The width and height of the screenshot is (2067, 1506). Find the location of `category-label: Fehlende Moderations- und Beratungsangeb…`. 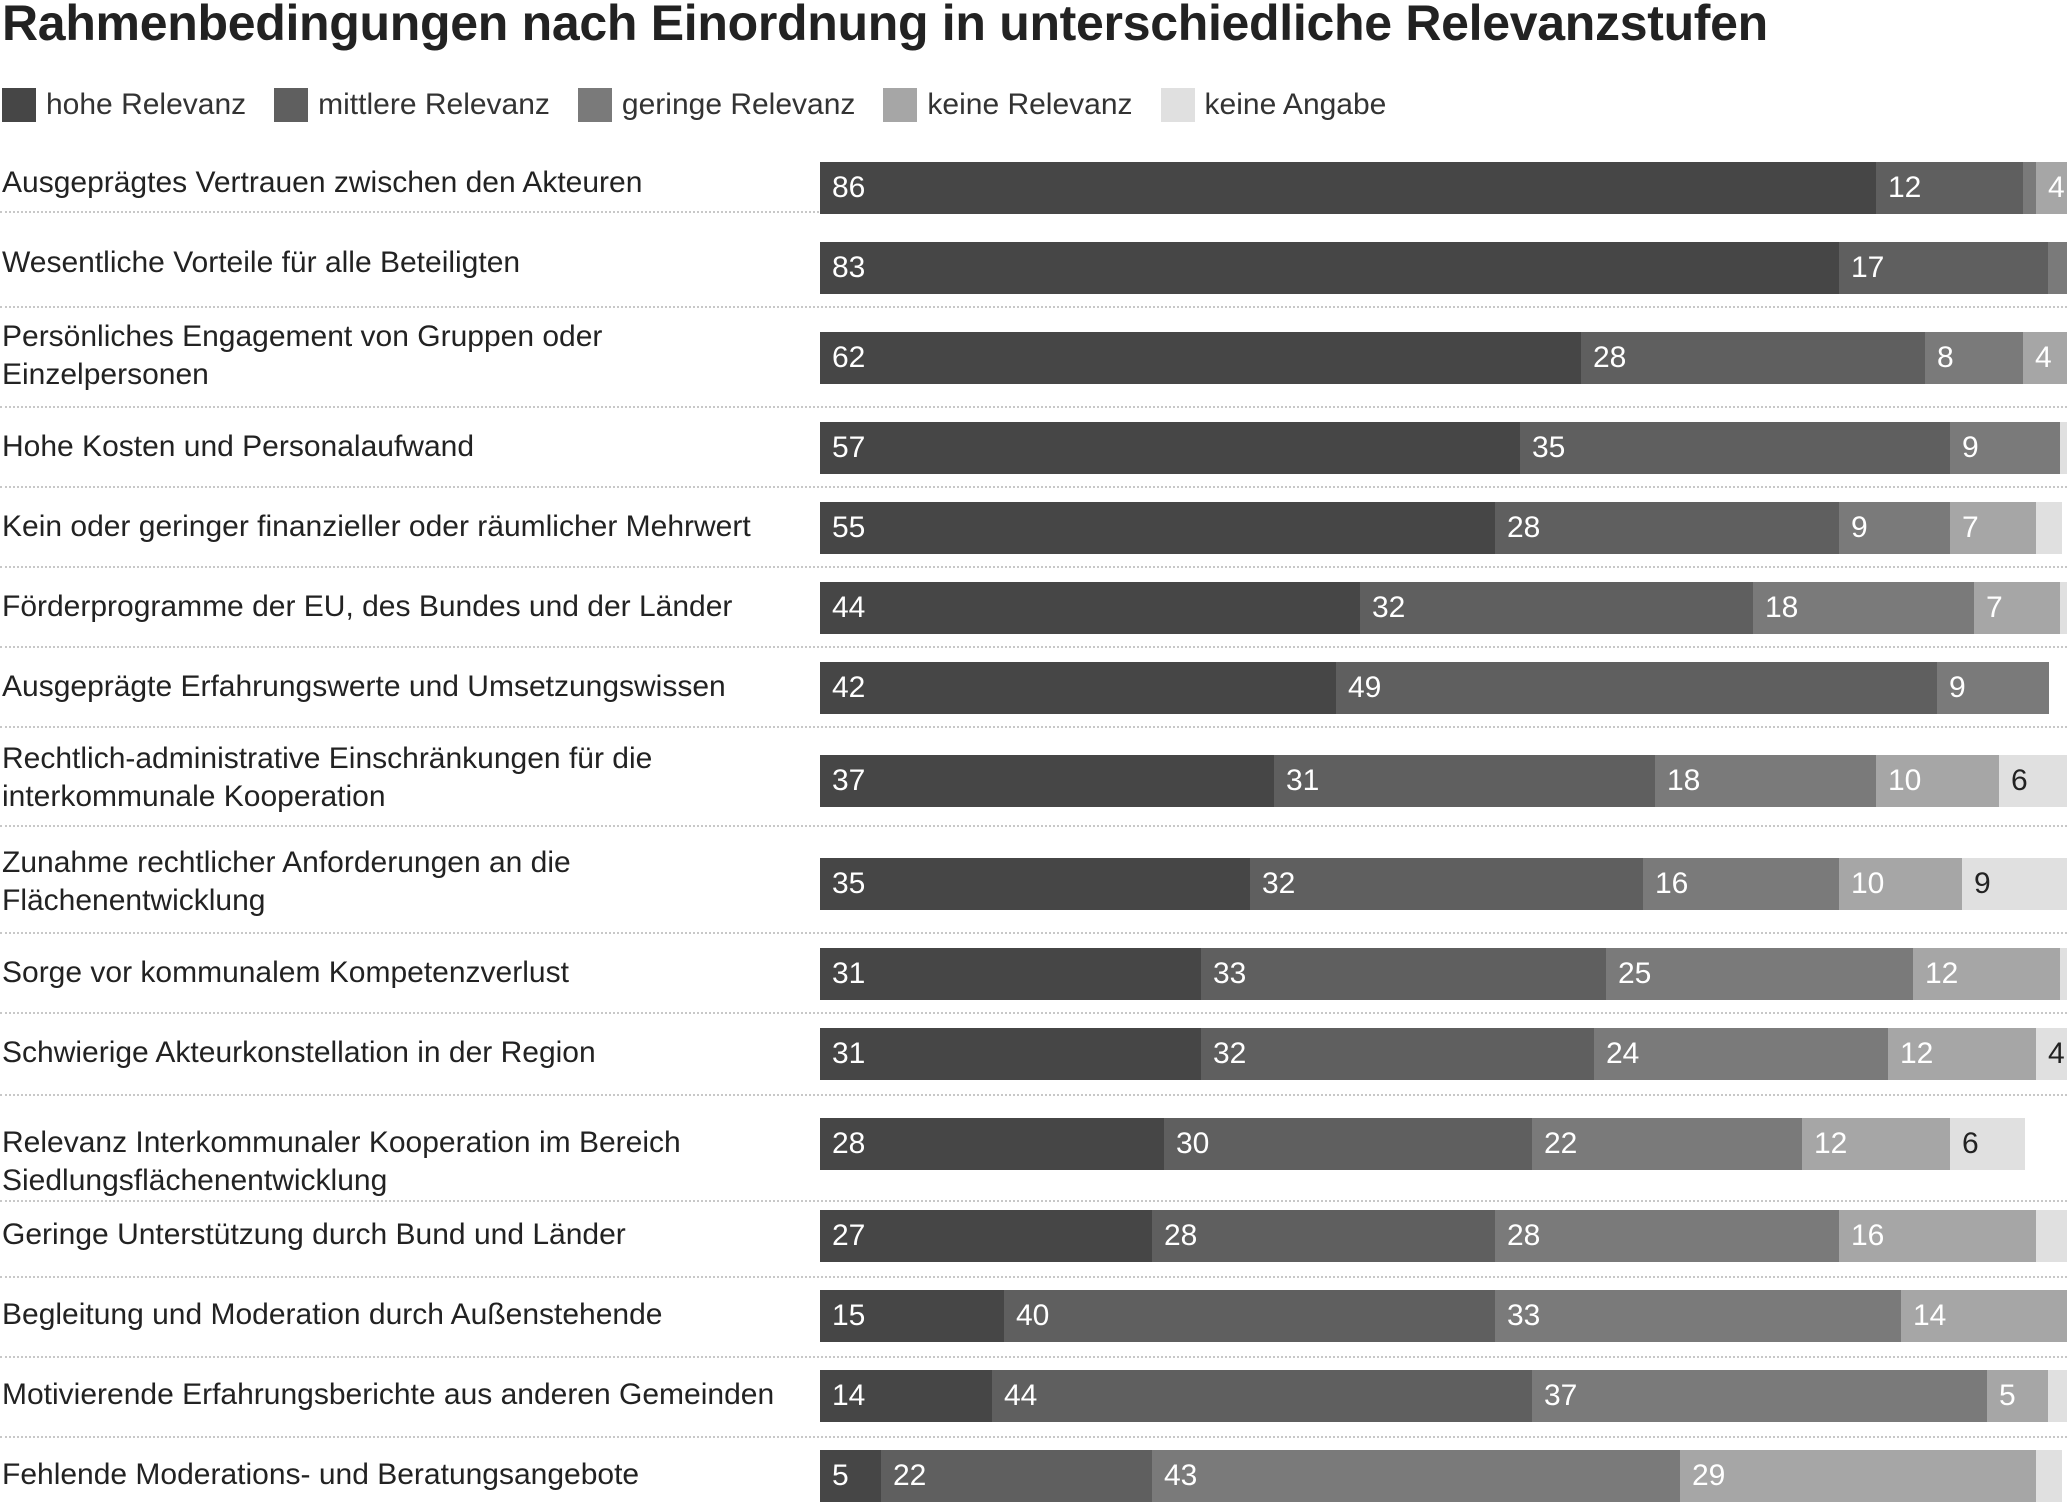

category-label: Fehlende Moderations- und Beratungsangeb… is located at coordinates (321, 1474).